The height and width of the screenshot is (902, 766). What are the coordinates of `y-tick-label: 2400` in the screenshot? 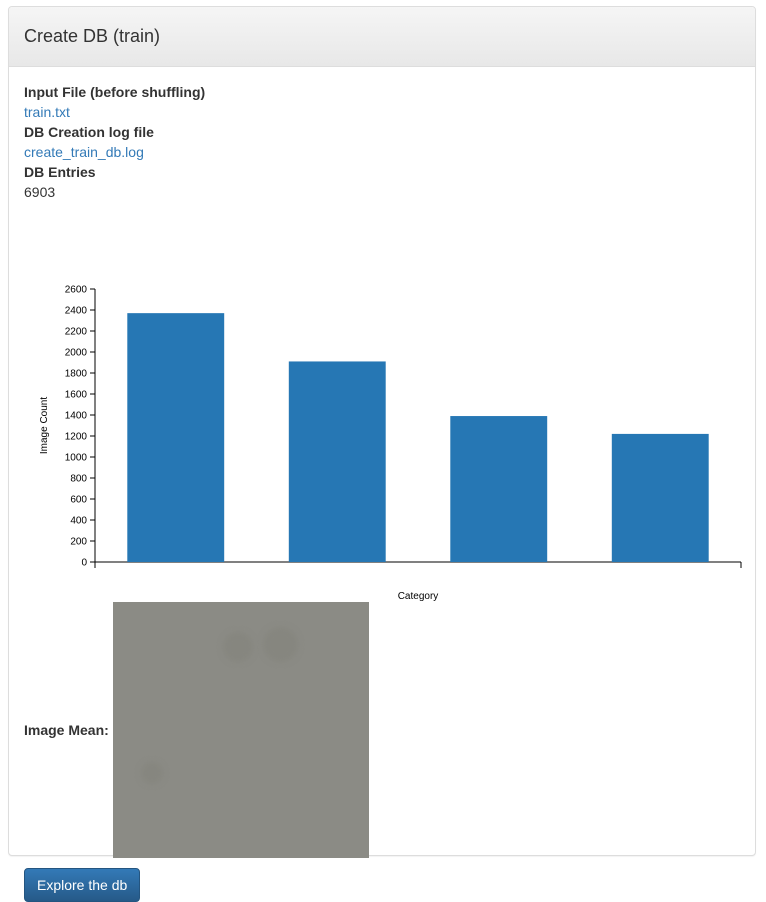 It's located at (76, 311).